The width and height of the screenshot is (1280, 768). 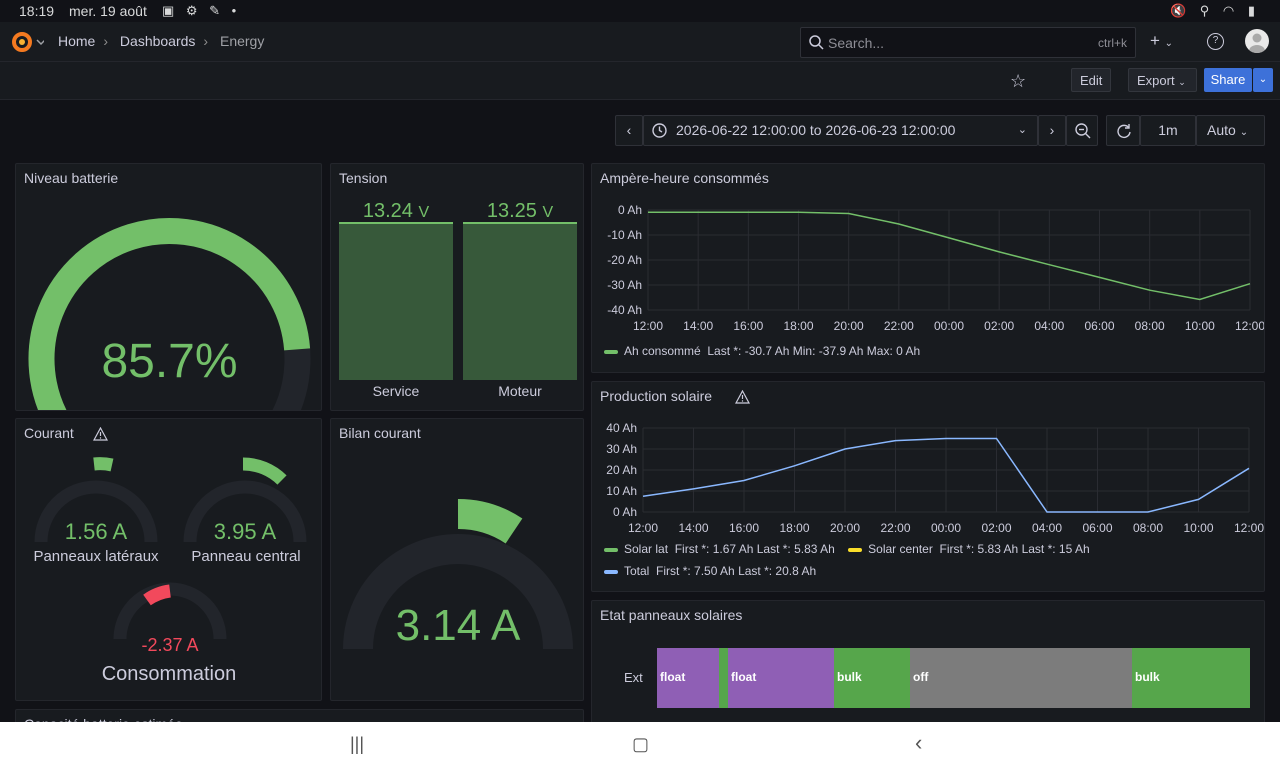 What do you see at coordinates (1112, 43) in the screenshot?
I see `search-shortcut: ctrl+k` at bounding box center [1112, 43].